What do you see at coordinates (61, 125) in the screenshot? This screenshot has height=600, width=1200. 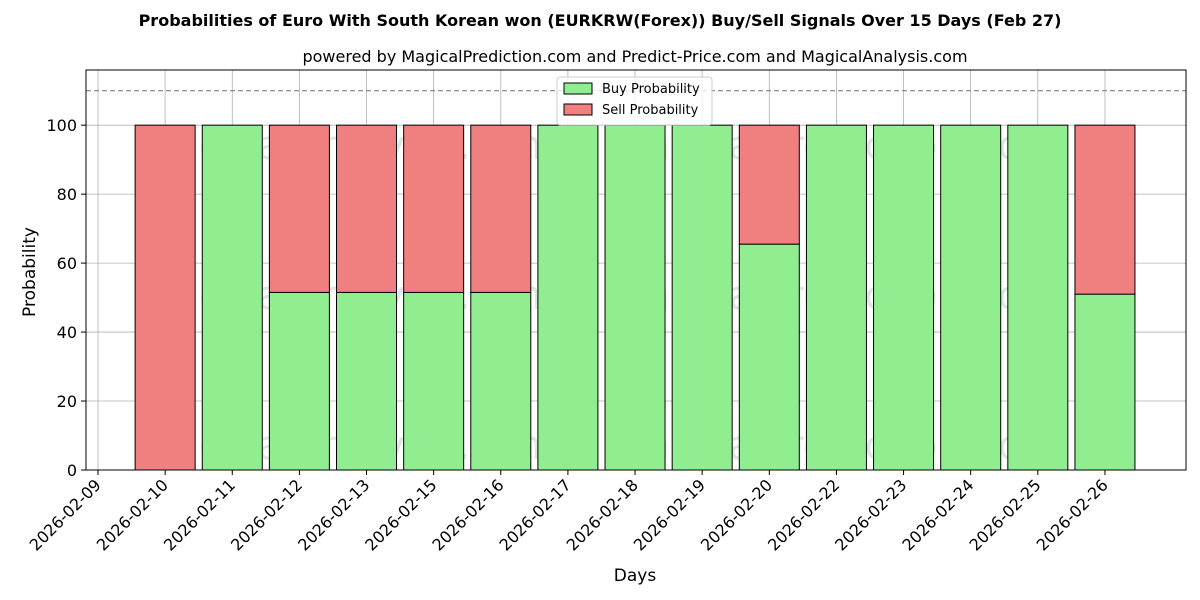 I see `y-tick-label: 100` at bounding box center [61, 125].